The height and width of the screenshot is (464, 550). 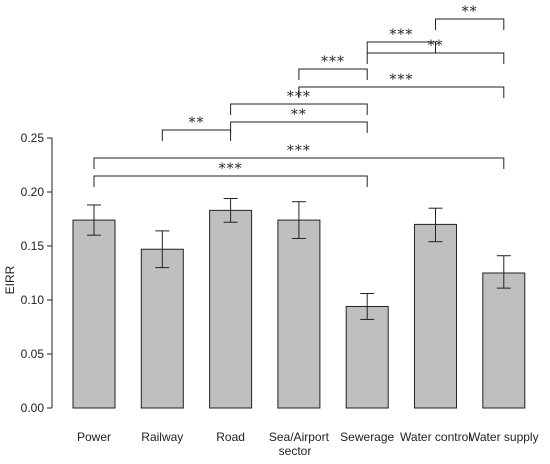 What do you see at coordinates (162, 437) in the screenshot?
I see `x-tick-label: Railway` at bounding box center [162, 437].